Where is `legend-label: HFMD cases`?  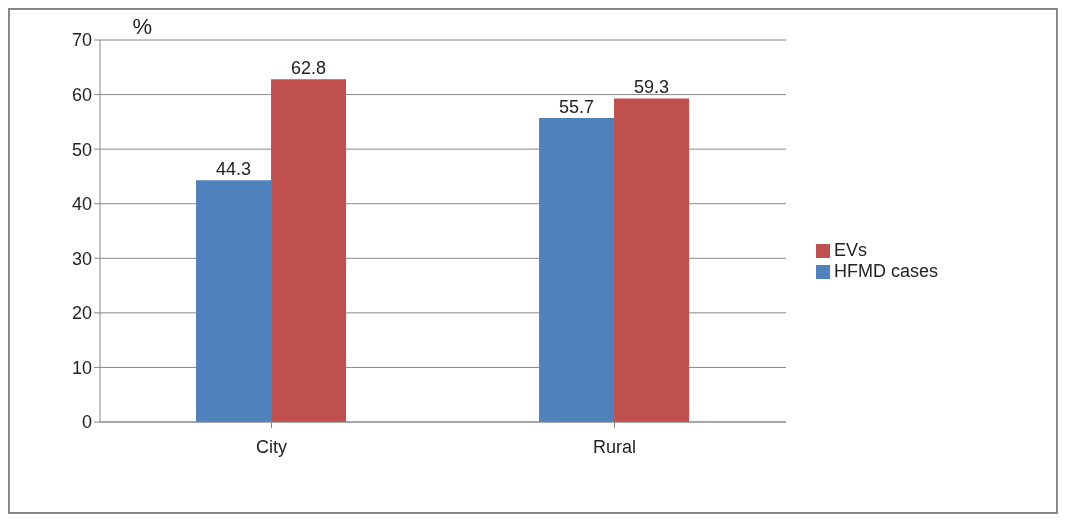 legend-label: HFMD cases is located at coordinates (886, 271).